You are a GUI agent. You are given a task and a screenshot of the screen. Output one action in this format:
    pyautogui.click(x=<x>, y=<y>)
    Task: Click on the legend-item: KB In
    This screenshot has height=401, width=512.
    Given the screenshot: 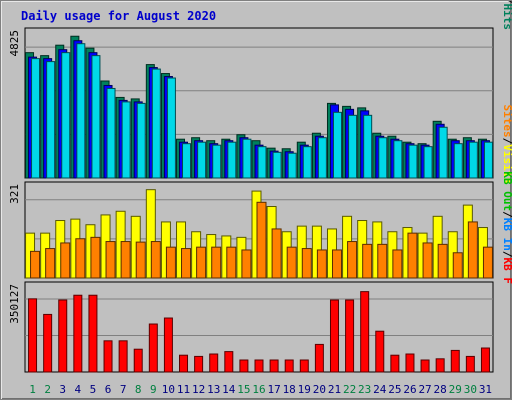 What is the action you would take?
    pyautogui.click(x=506, y=234)
    